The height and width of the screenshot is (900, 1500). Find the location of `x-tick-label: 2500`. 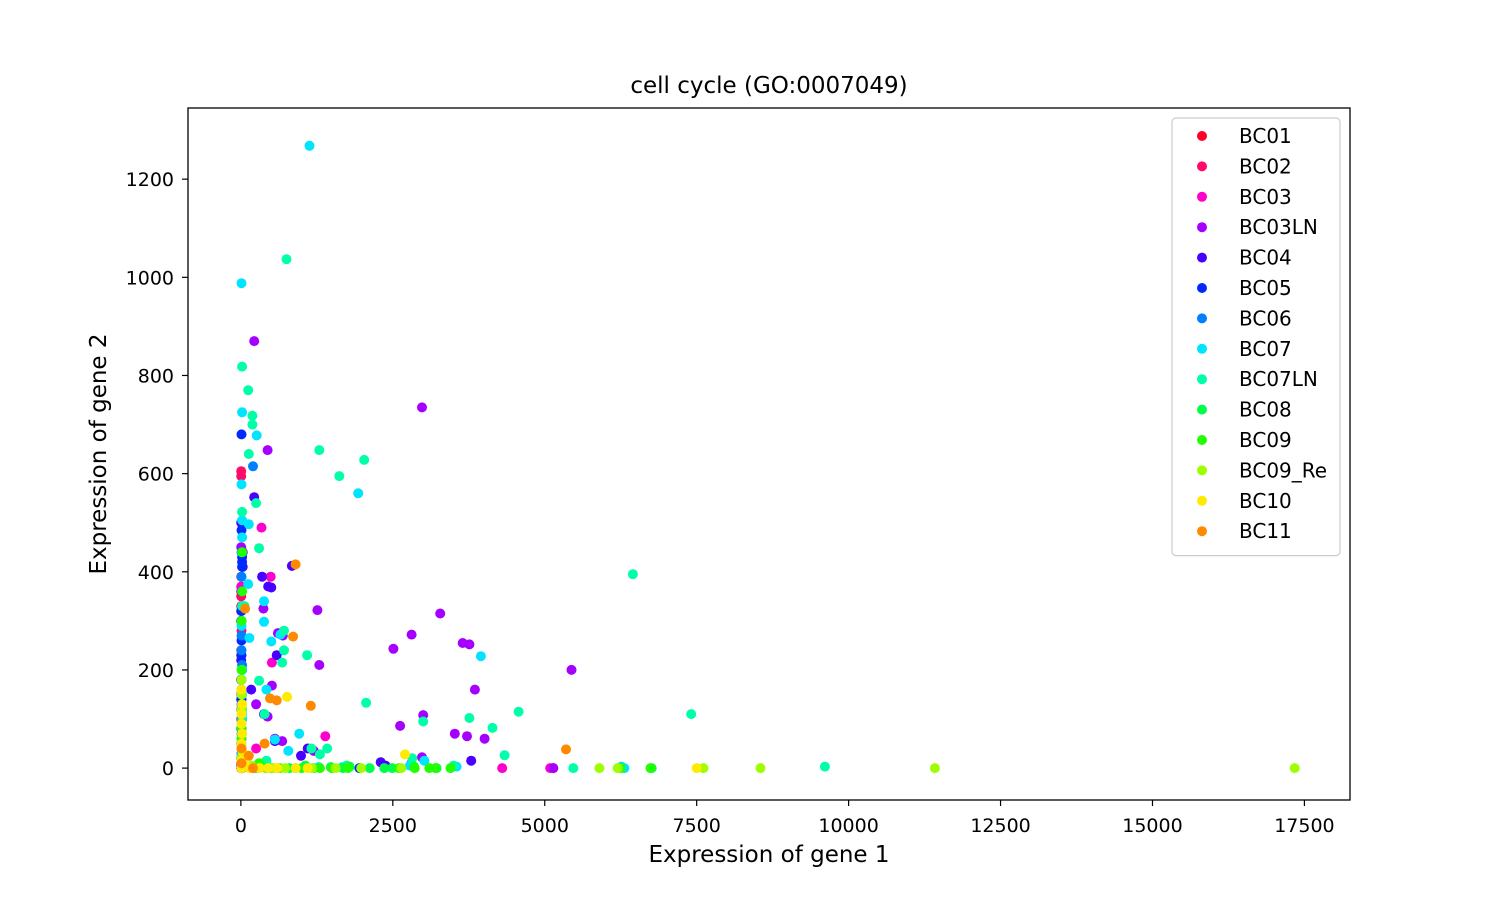

x-tick-label: 2500 is located at coordinates (393, 826).